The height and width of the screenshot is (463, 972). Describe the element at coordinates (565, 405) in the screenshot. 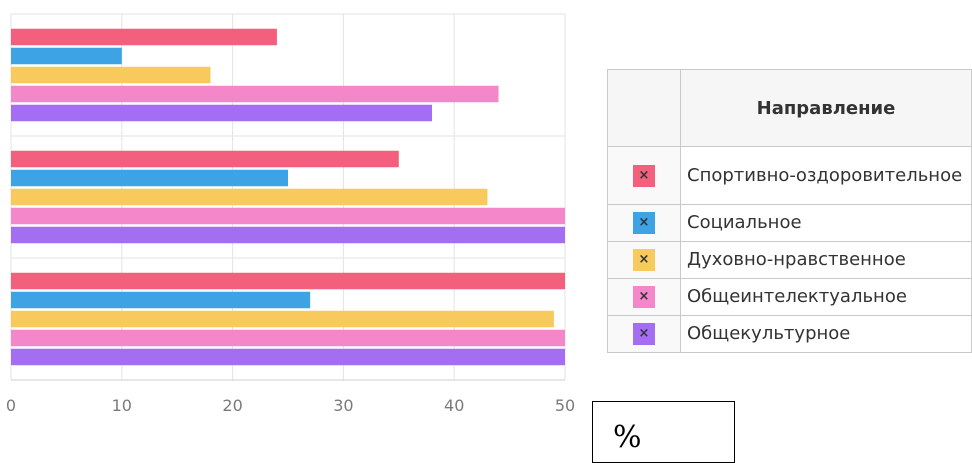

I see `x-tick-label: 50` at that location.